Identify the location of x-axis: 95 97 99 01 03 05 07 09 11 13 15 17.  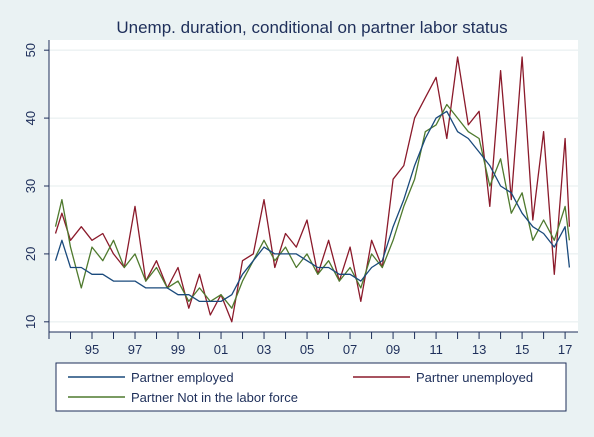
(313, 344).